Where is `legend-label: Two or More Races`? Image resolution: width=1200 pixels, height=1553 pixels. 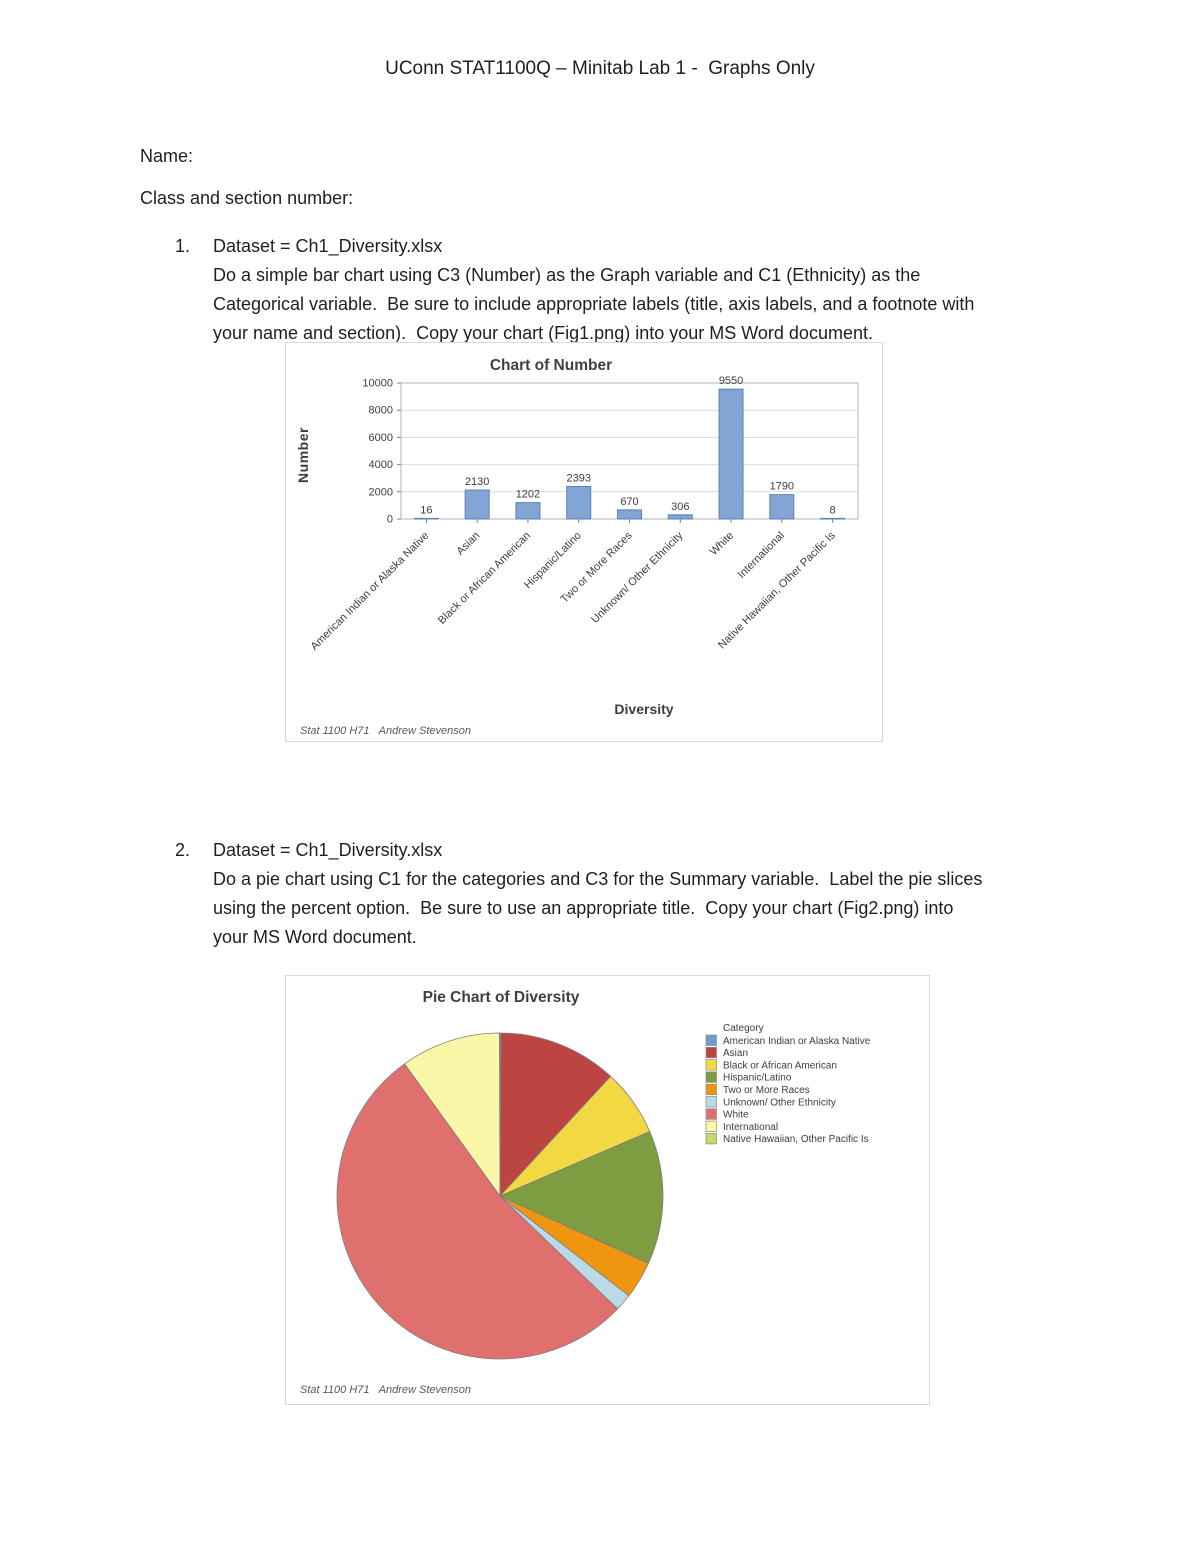 legend-label: Two or More Races is located at coordinates (766, 1090).